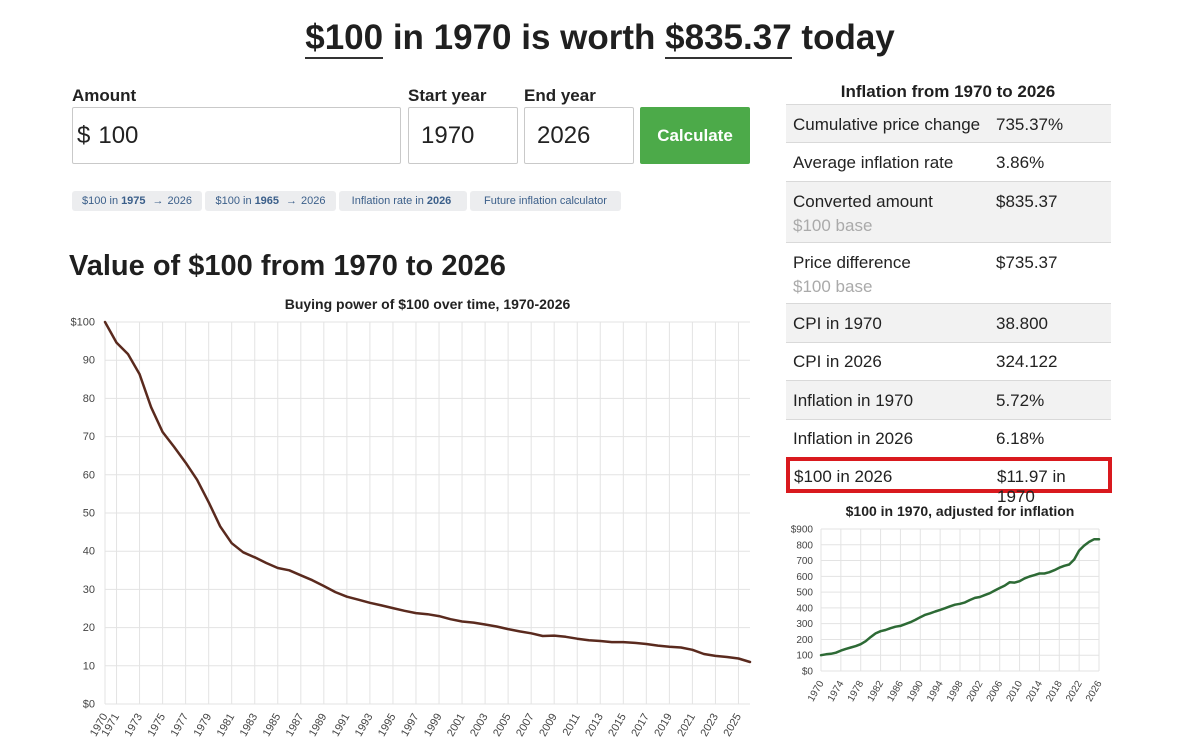 The height and width of the screenshot is (748, 1200). What do you see at coordinates (852, 275) in the screenshot?
I see `row-label: Price difference $100 base` at bounding box center [852, 275].